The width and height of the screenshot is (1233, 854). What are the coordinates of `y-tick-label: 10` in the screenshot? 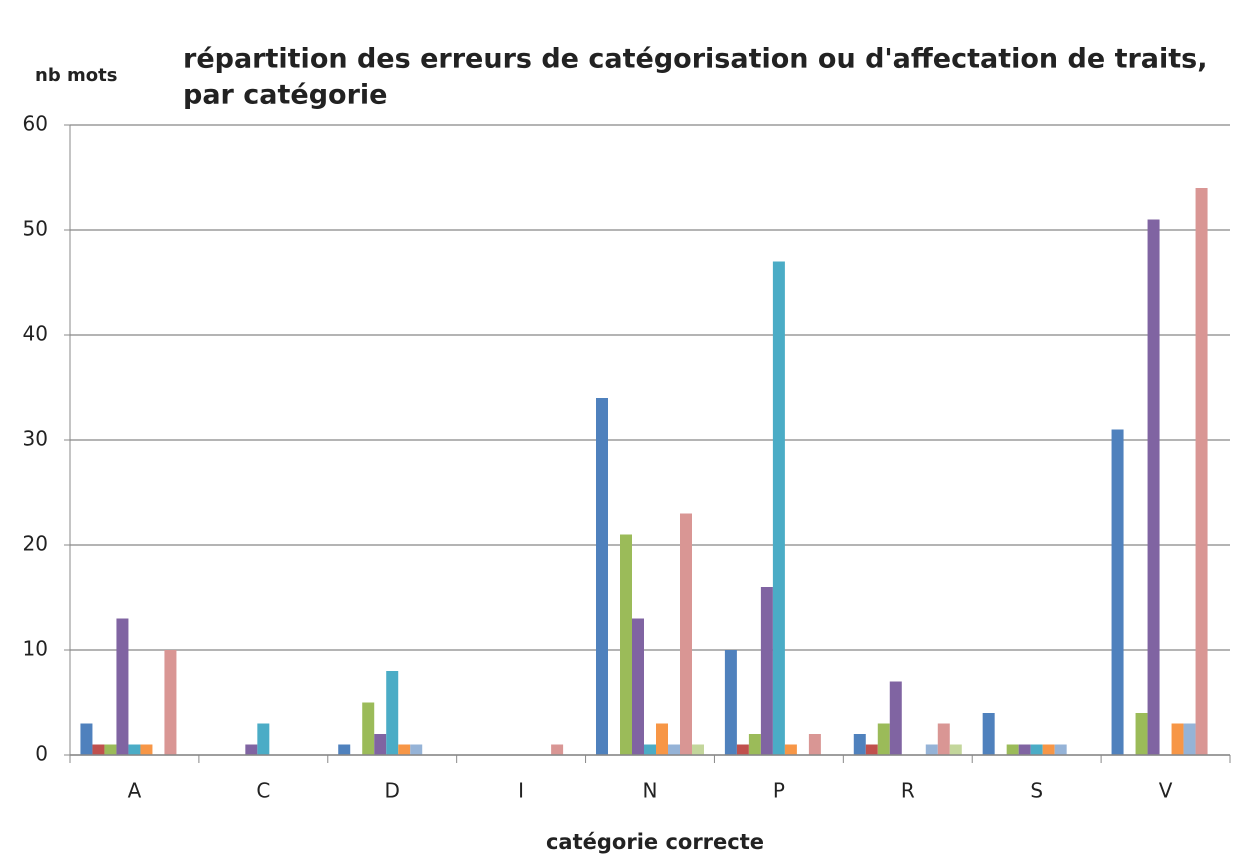 It's located at (35, 649).